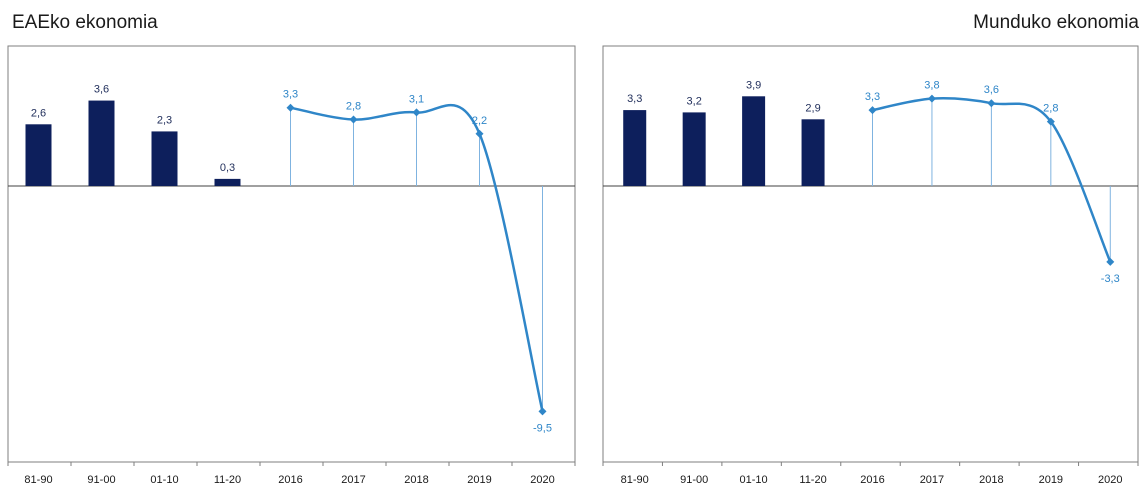 The width and height of the screenshot is (1145, 490). Describe the element at coordinates (85, 22) in the screenshot. I see `chart-title-left: EAEko ekonomia` at that location.